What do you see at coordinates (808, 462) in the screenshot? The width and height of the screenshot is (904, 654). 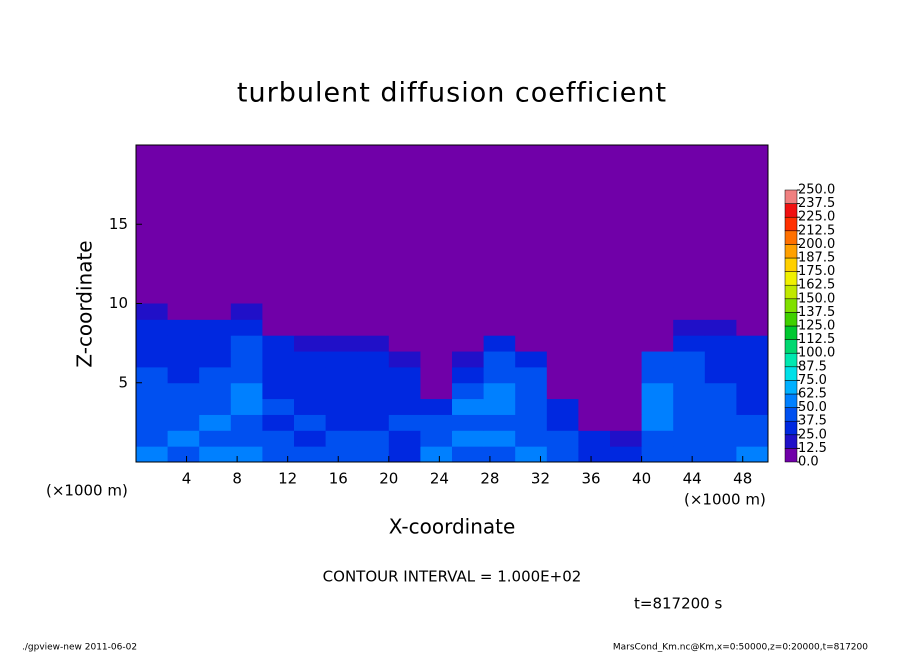 I see `colorbar-label: 0.0` at bounding box center [808, 462].